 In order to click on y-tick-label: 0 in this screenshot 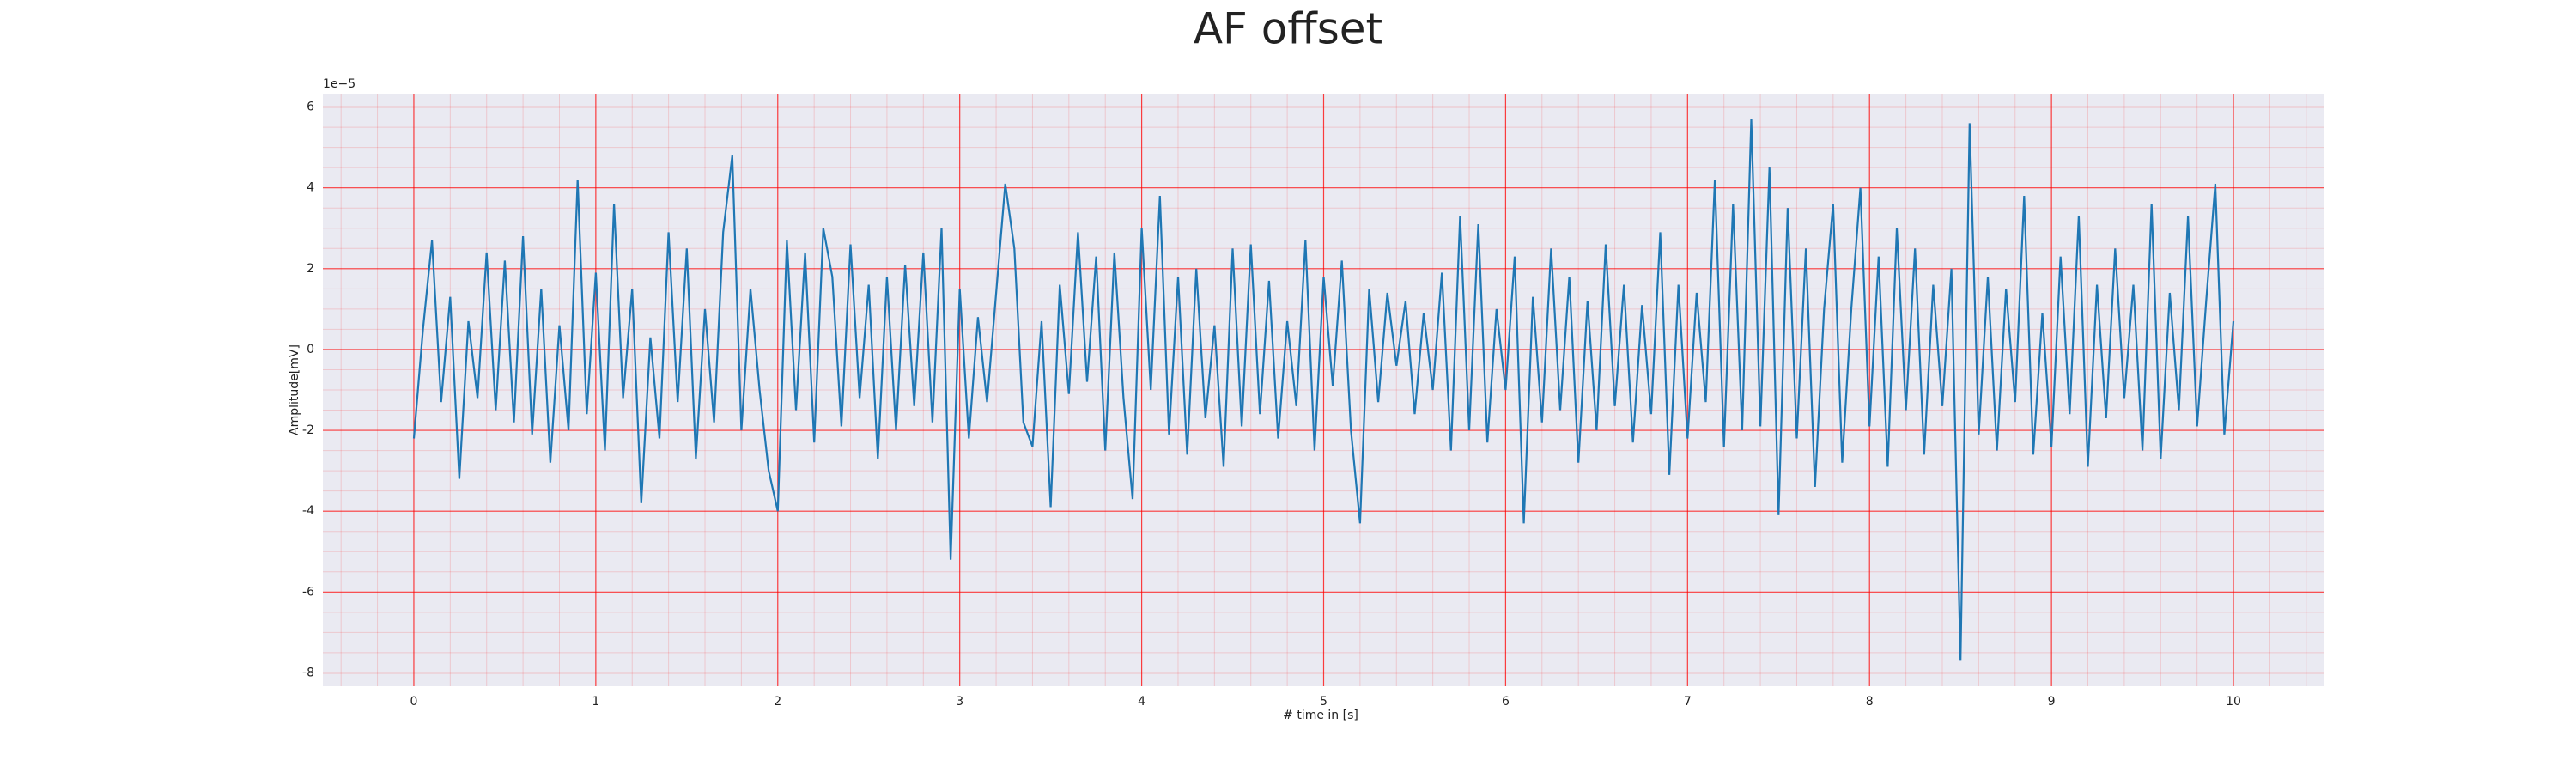, I will do `click(311, 349)`.